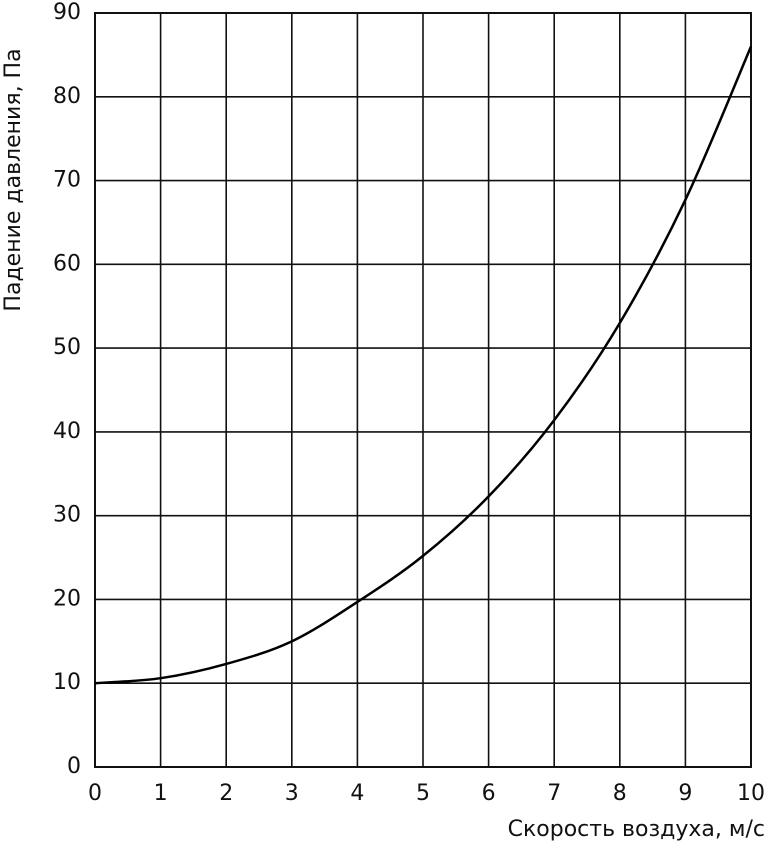  I want to click on x-tick-label: 3, so click(292, 793).